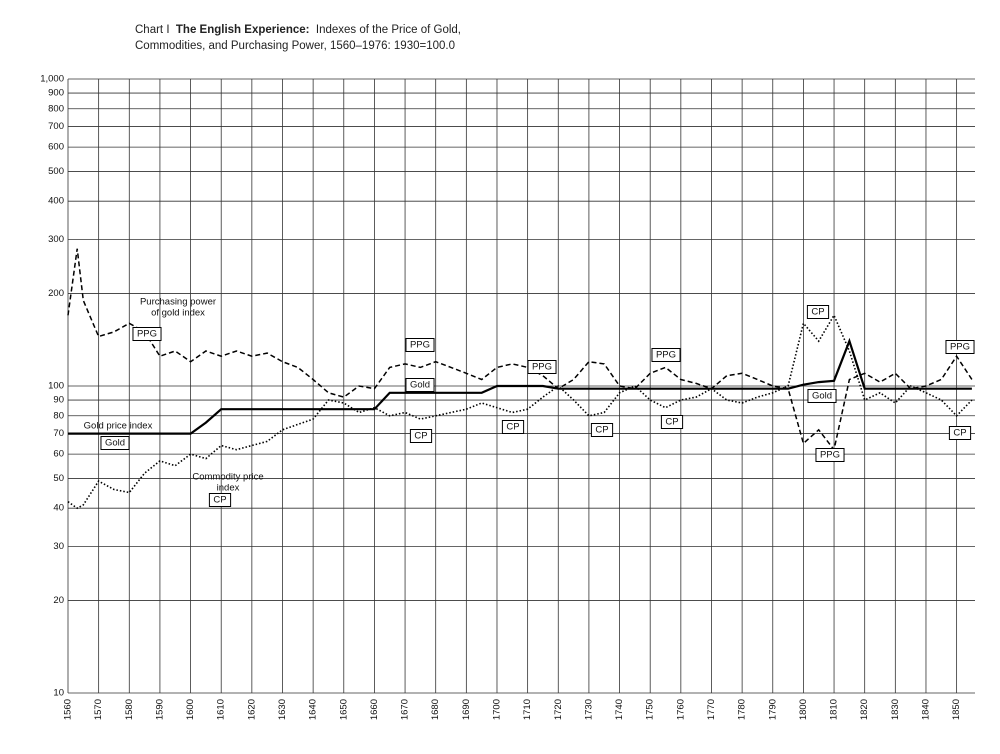 This screenshot has height=754, width=1000. Describe the element at coordinates (711, 709) in the screenshot. I see `x-tick-label: 1770` at that location.